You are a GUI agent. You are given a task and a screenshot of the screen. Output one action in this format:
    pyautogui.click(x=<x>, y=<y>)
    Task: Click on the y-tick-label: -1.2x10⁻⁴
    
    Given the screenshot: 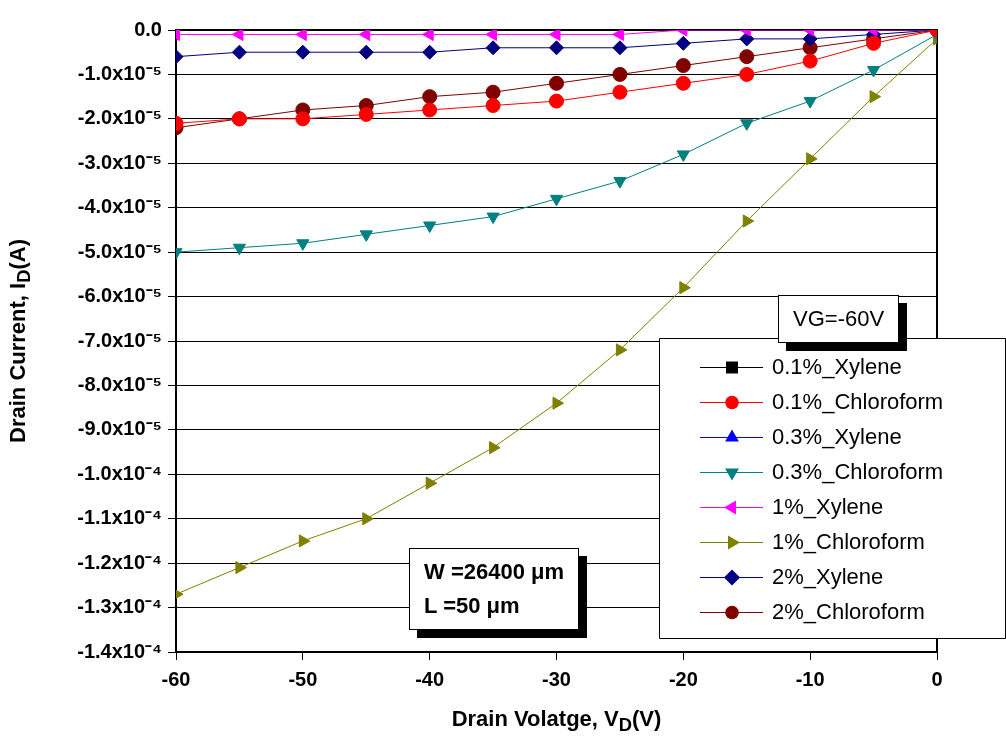 What is the action you would take?
    pyautogui.click(x=119, y=561)
    